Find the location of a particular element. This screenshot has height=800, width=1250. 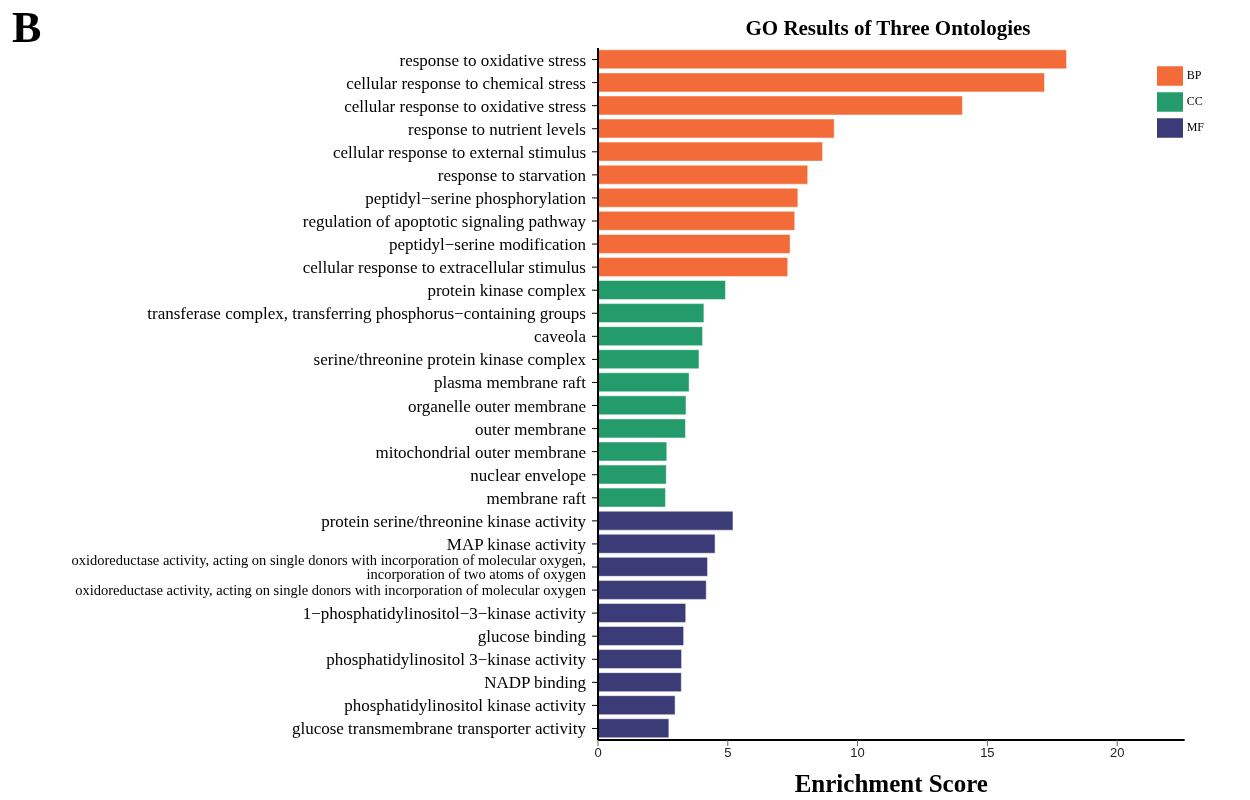

y-tick-label: nuclear envelope is located at coordinates (528, 475).